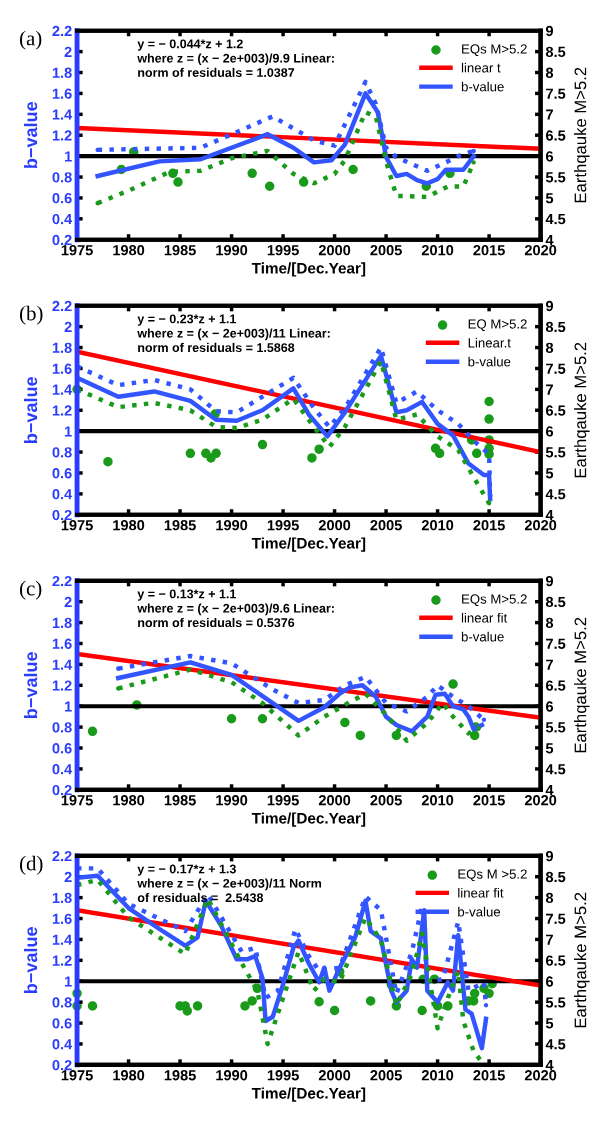 This screenshot has height=1146, width=602. I want to click on legend-label: EQ M>5.2, so click(497, 325).